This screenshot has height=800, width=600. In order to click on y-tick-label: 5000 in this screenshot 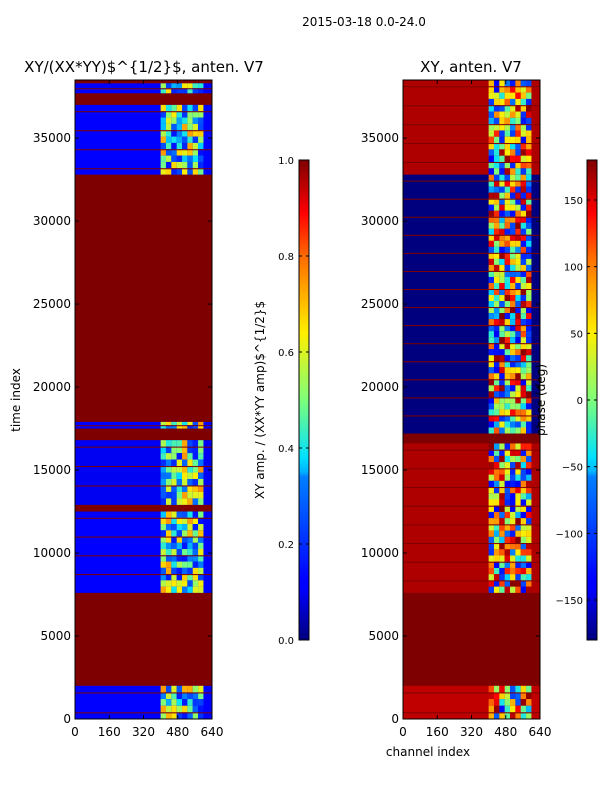, I will do `click(383, 636)`.